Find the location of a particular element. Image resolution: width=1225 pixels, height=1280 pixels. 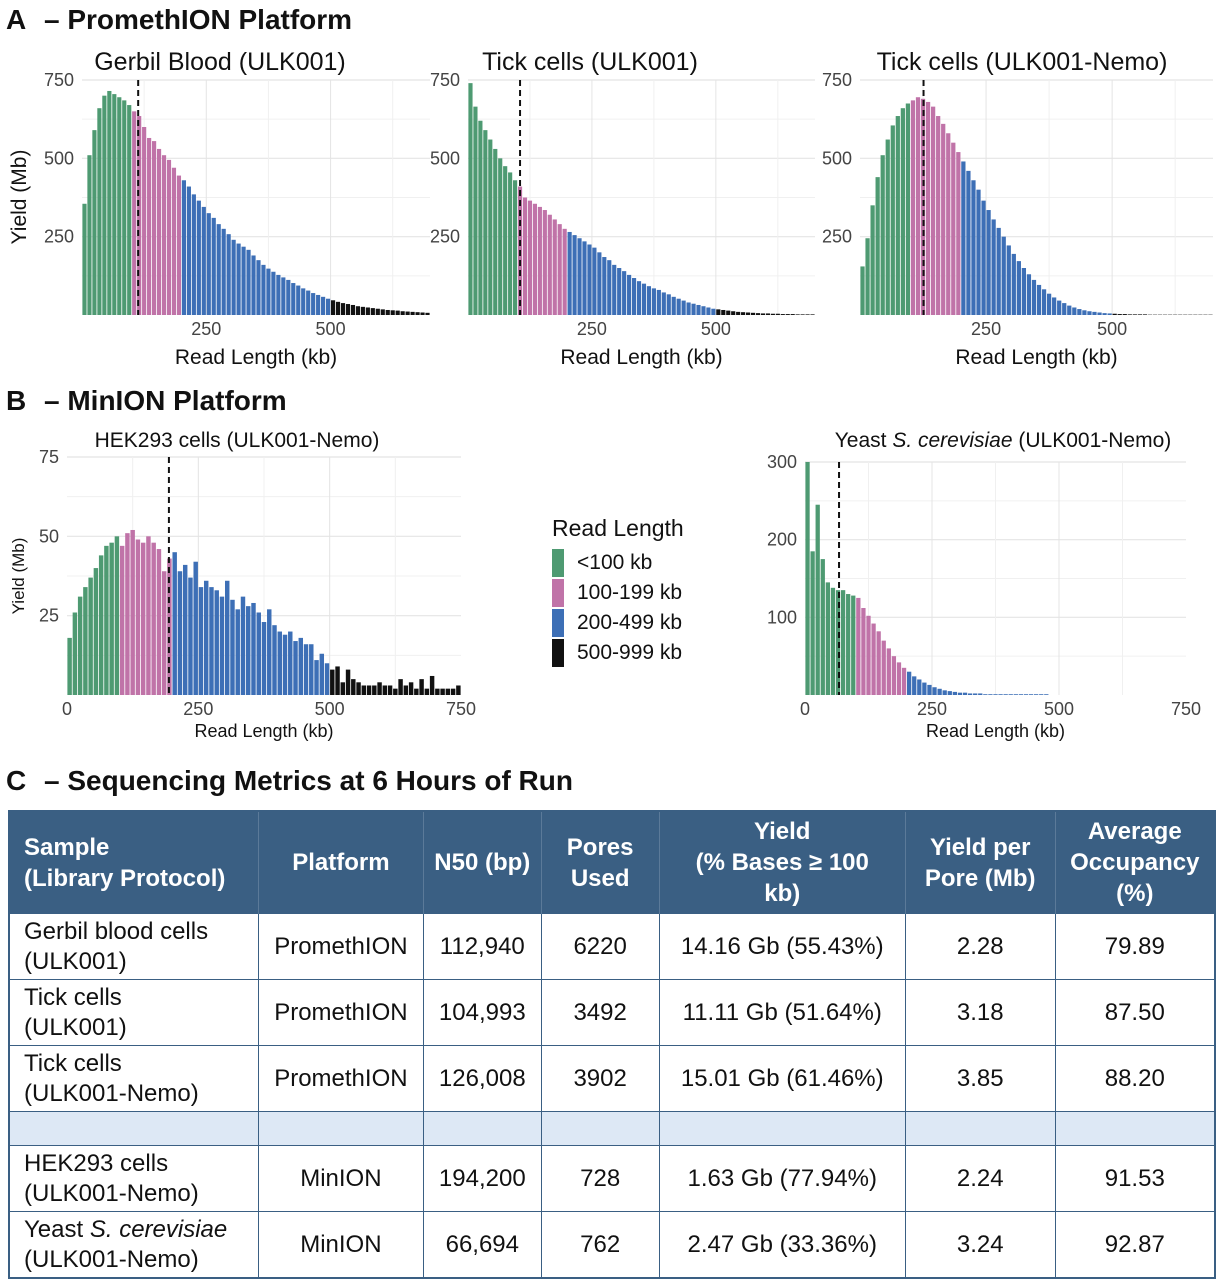

cell-pores: 3902 is located at coordinates (600, 1078).